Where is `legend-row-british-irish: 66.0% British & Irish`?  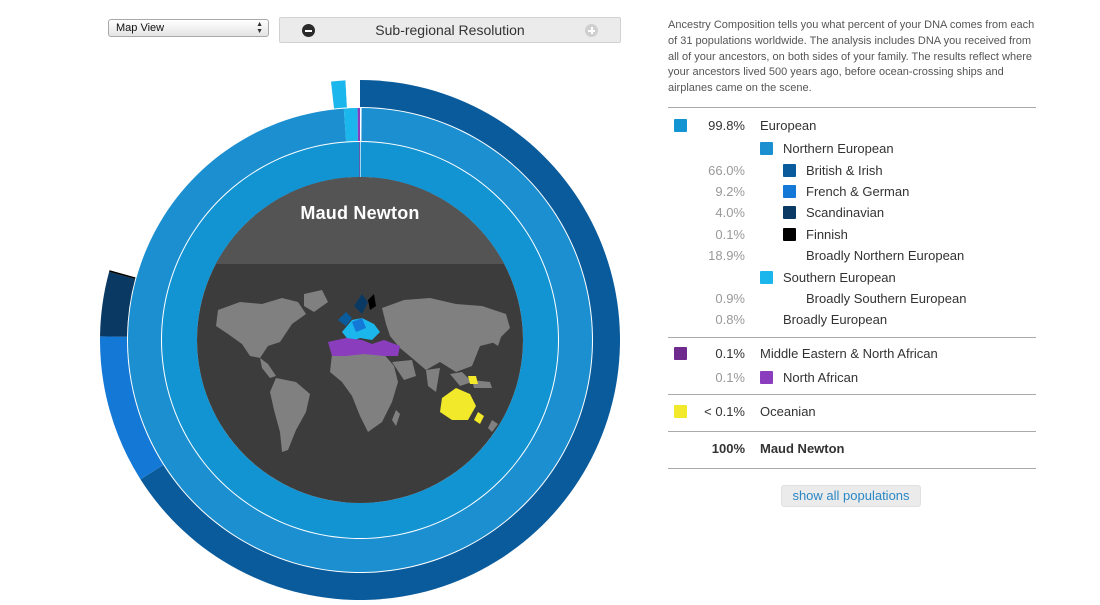
legend-row-british-irish: 66.0% British & Irish is located at coordinates (852, 171).